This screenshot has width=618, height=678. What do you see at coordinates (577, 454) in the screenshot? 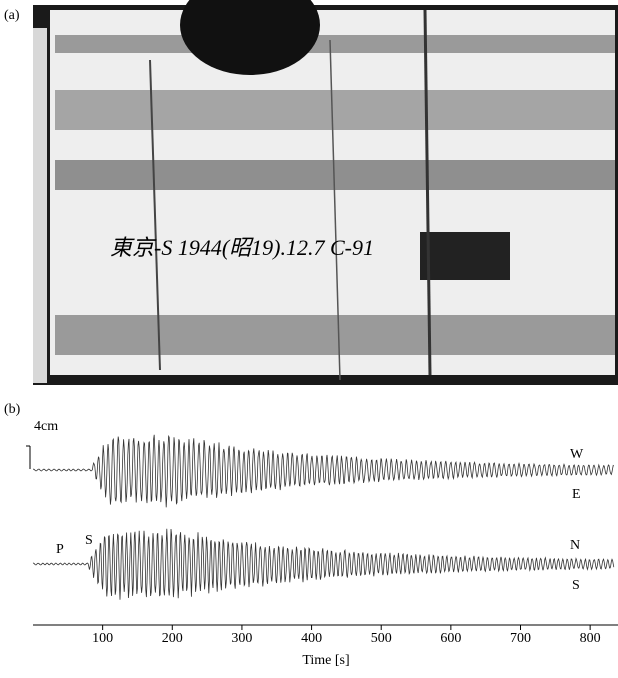
I see `trace-label: W` at bounding box center [577, 454].